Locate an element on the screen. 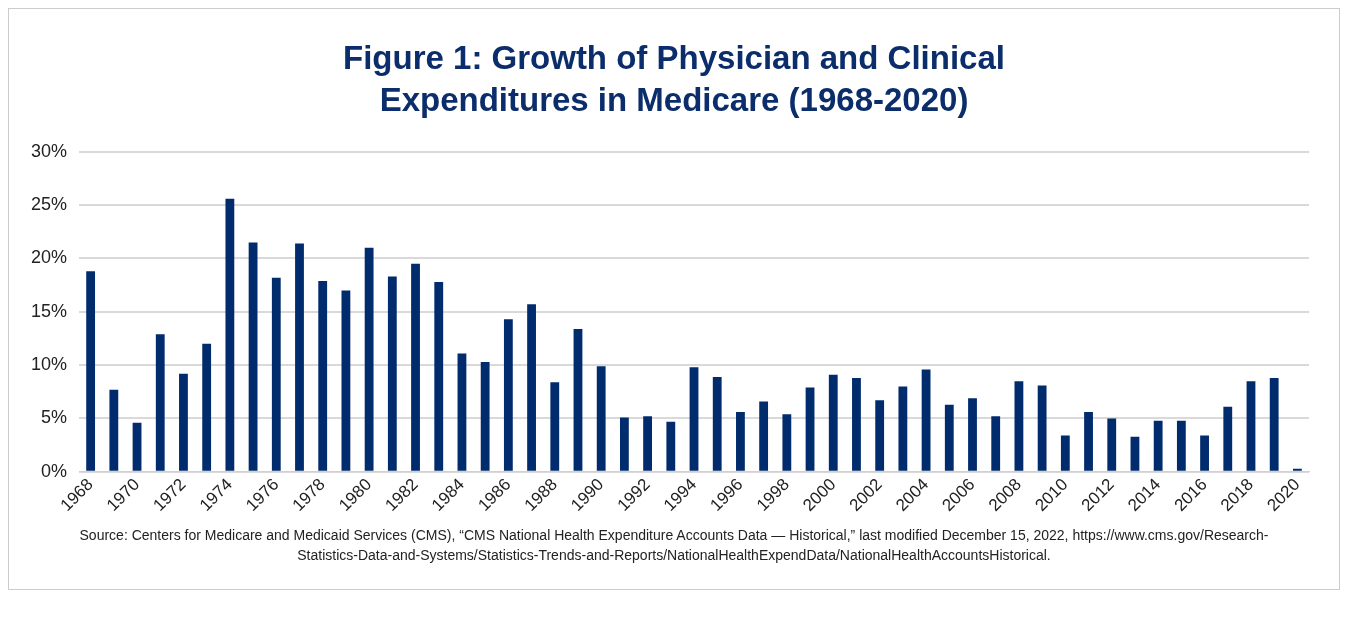  y-tick-label: 20% is located at coordinates (49, 257).